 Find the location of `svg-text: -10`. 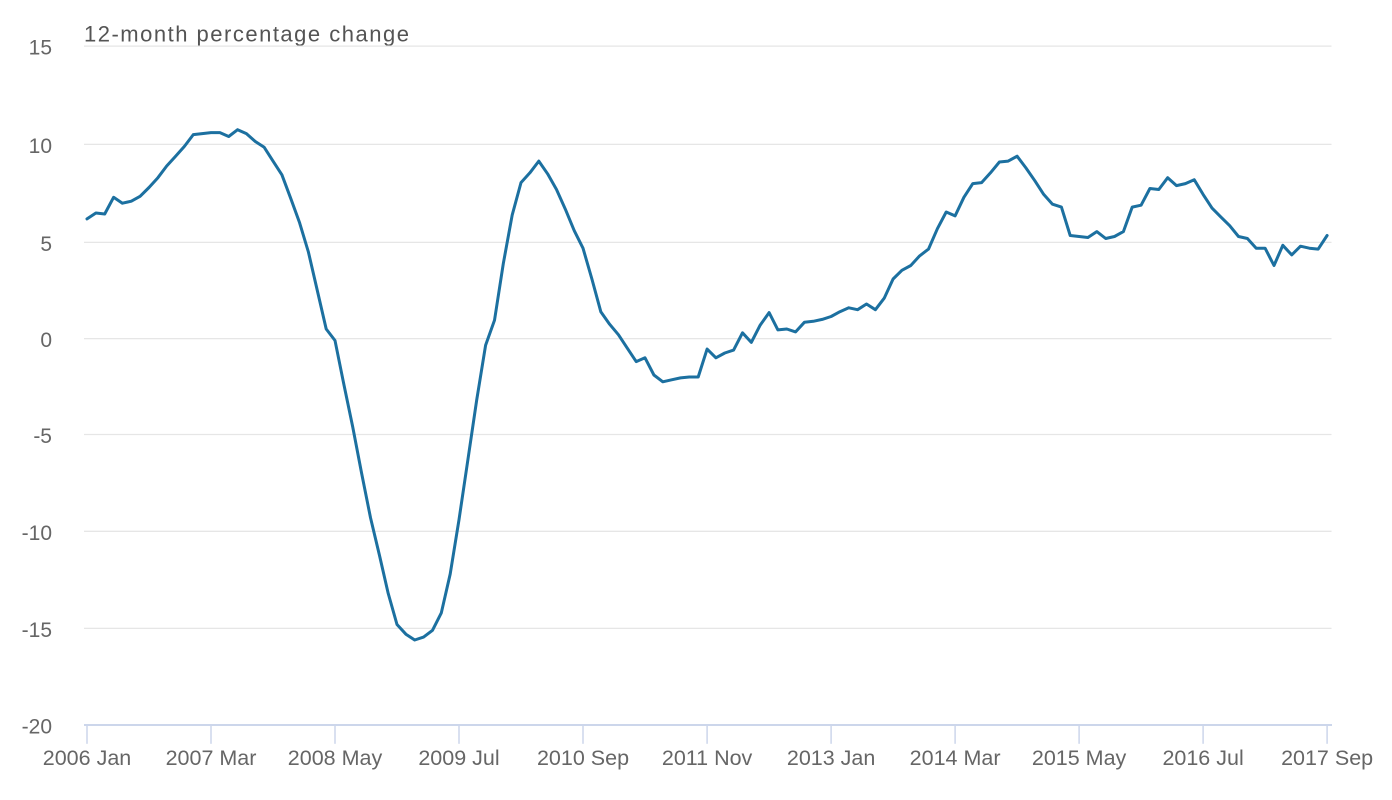

svg-text: -10 is located at coordinates (37, 533).